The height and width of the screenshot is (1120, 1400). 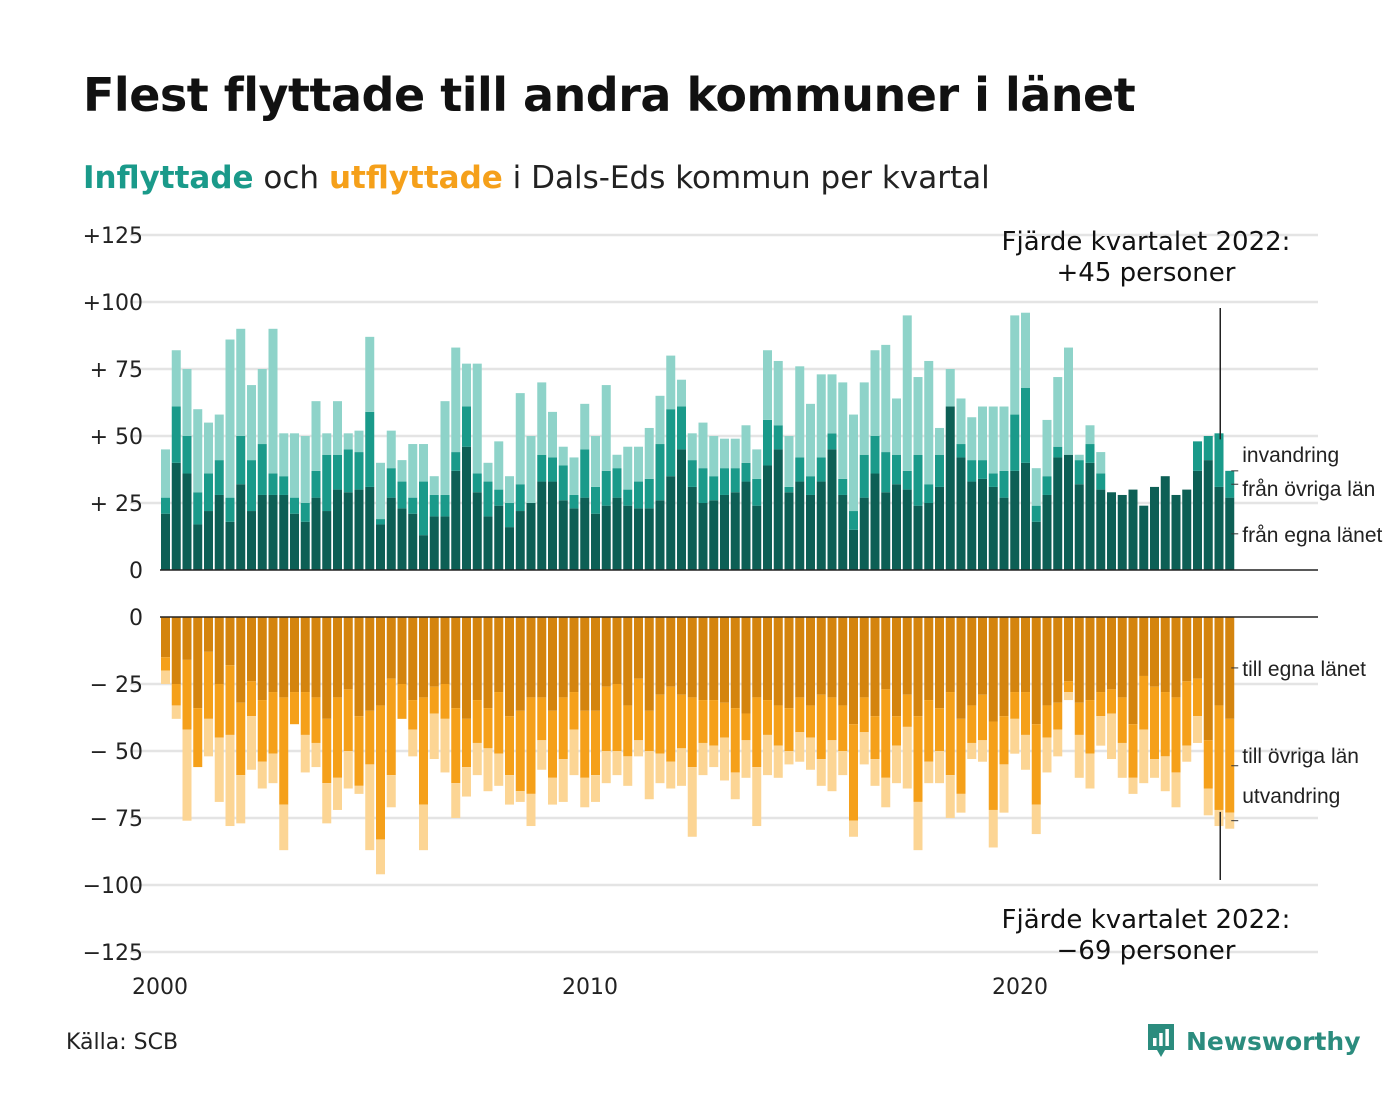 I want to click on y-tick-label-in: 0, so click(x=136, y=571).